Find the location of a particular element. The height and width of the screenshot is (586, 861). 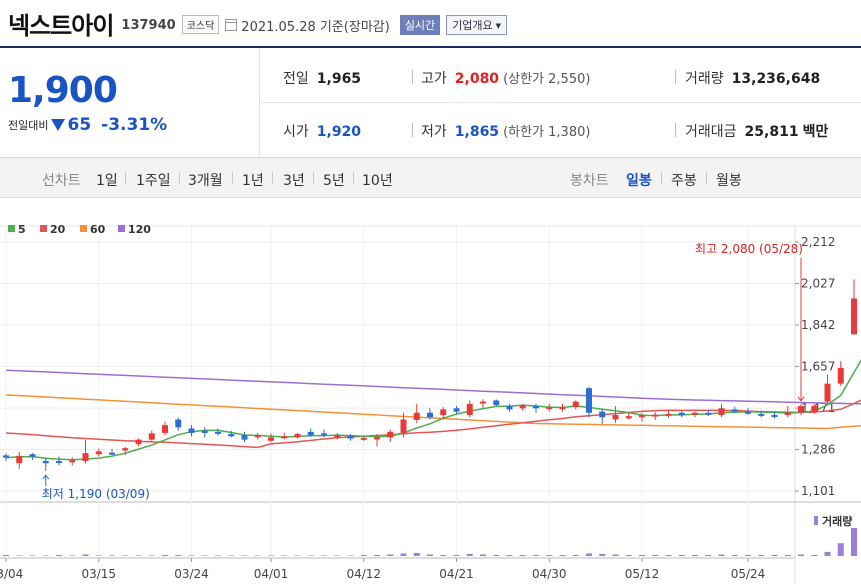

company-overview-label: 기업개요 is located at coordinates (472, 25).